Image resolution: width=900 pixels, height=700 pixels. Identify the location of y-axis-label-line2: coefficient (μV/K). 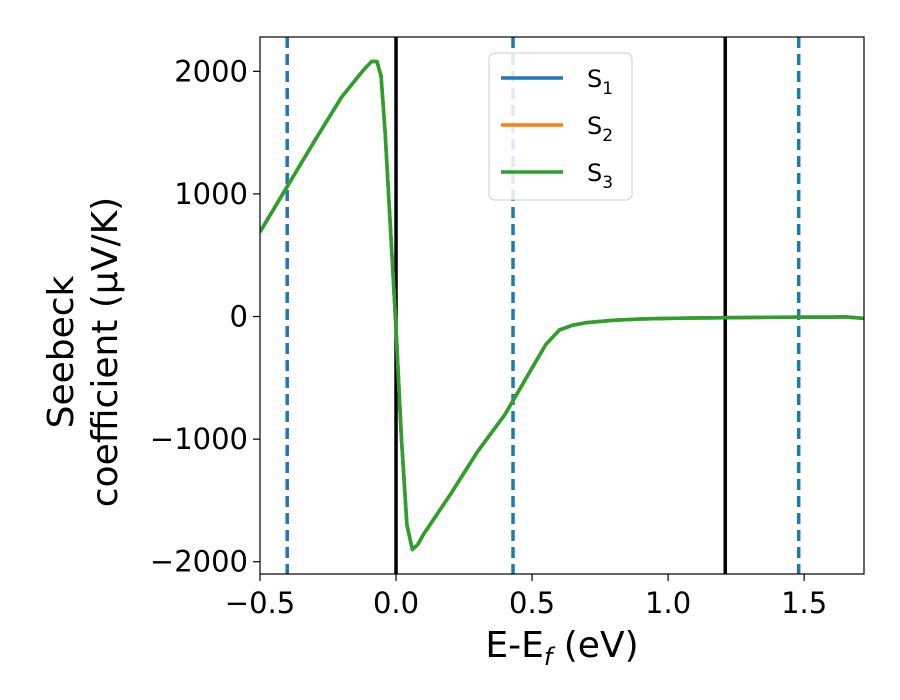
(105, 352).